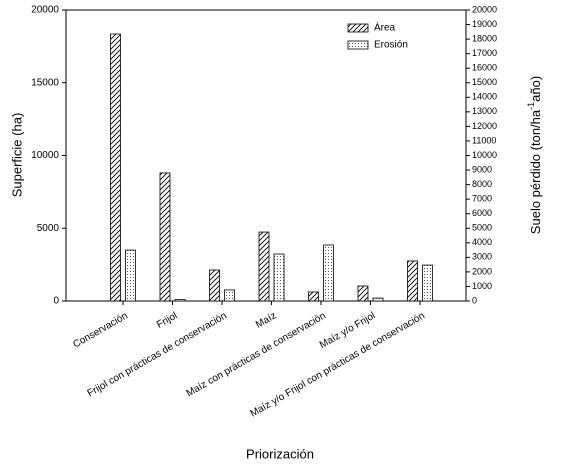 This screenshot has height=466, width=566. What do you see at coordinates (48, 228) in the screenshot?
I see `y-tick-label: 5000` at bounding box center [48, 228].